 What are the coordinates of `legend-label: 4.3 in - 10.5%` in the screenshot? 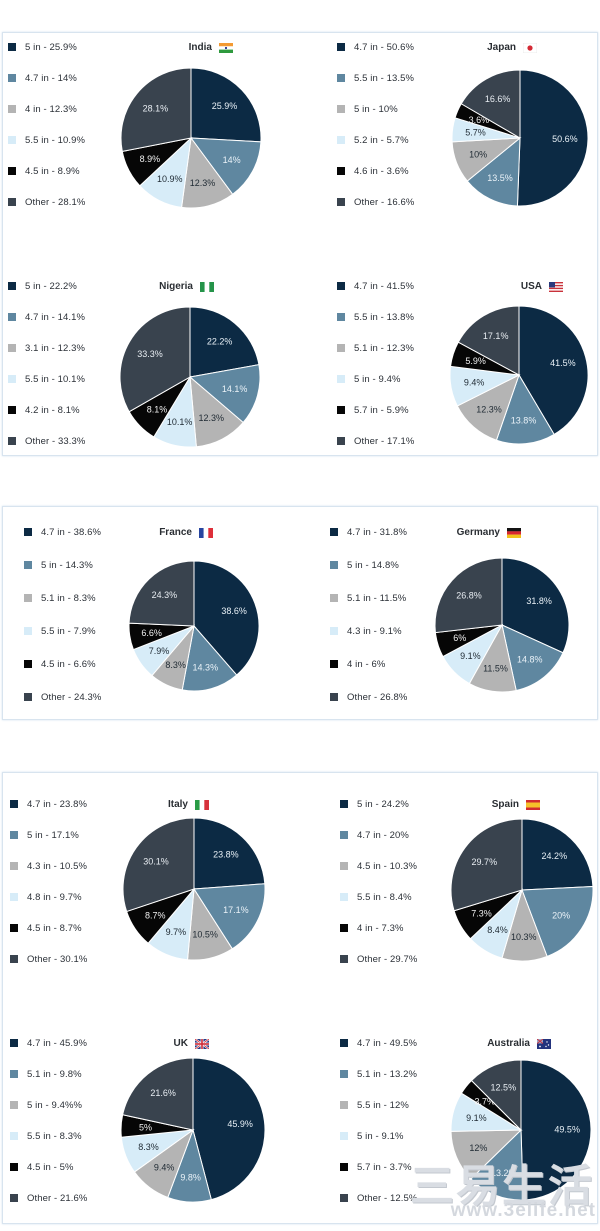 It's located at (57, 866).